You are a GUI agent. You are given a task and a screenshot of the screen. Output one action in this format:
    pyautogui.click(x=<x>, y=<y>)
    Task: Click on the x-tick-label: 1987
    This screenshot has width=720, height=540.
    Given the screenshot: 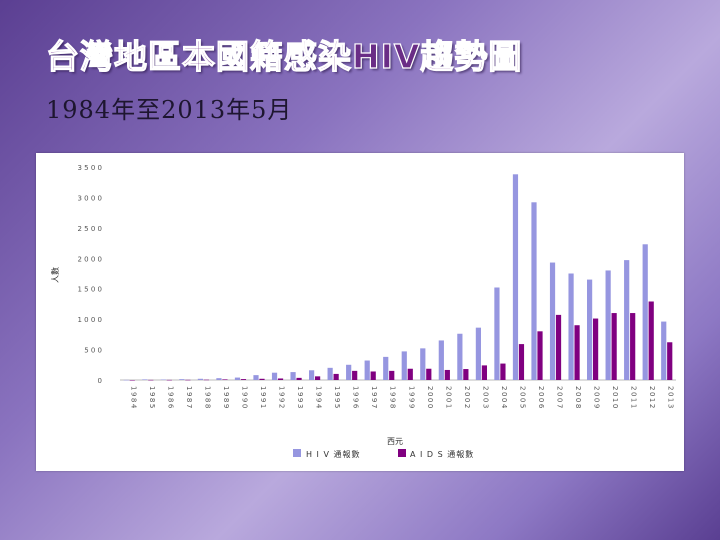 What is the action you would take?
    pyautogui.click(x=189, y=398)
    